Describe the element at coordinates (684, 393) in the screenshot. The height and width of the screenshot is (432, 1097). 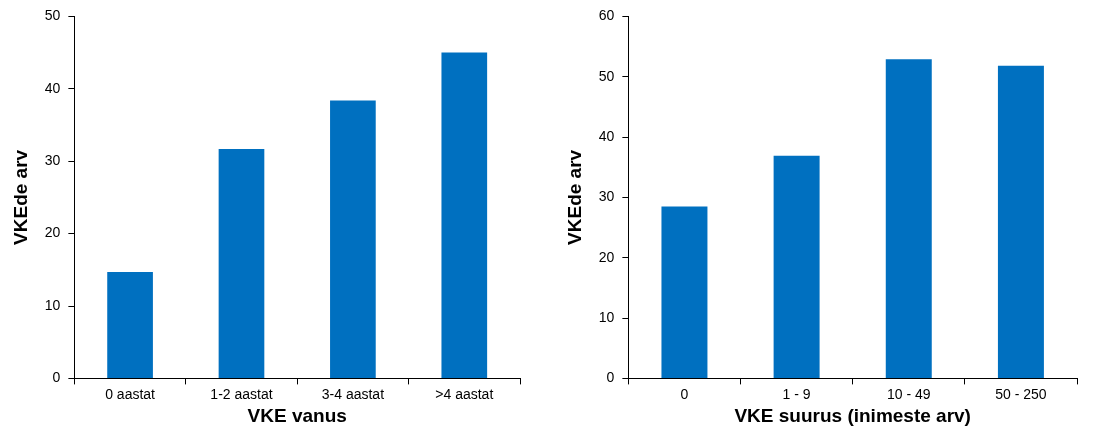
I see `x-tick-label: 0` at that location.